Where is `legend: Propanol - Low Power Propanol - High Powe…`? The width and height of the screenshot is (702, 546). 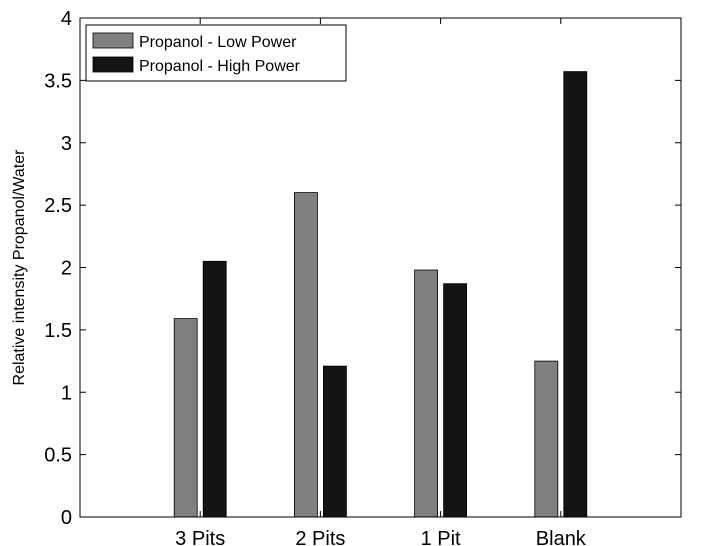 legend: Propanol - Low Power Propanol - High Powe… is located at coordinates (216, 53).